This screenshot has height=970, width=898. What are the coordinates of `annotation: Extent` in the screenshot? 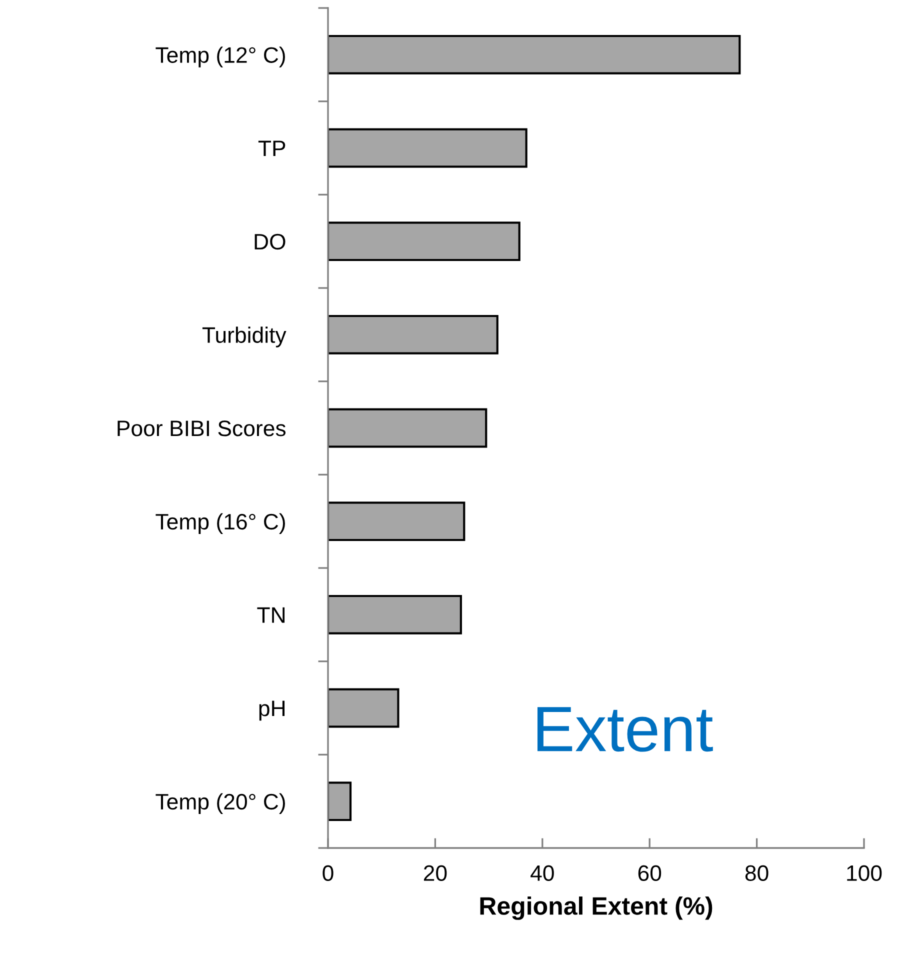 It's located at (625, 729).